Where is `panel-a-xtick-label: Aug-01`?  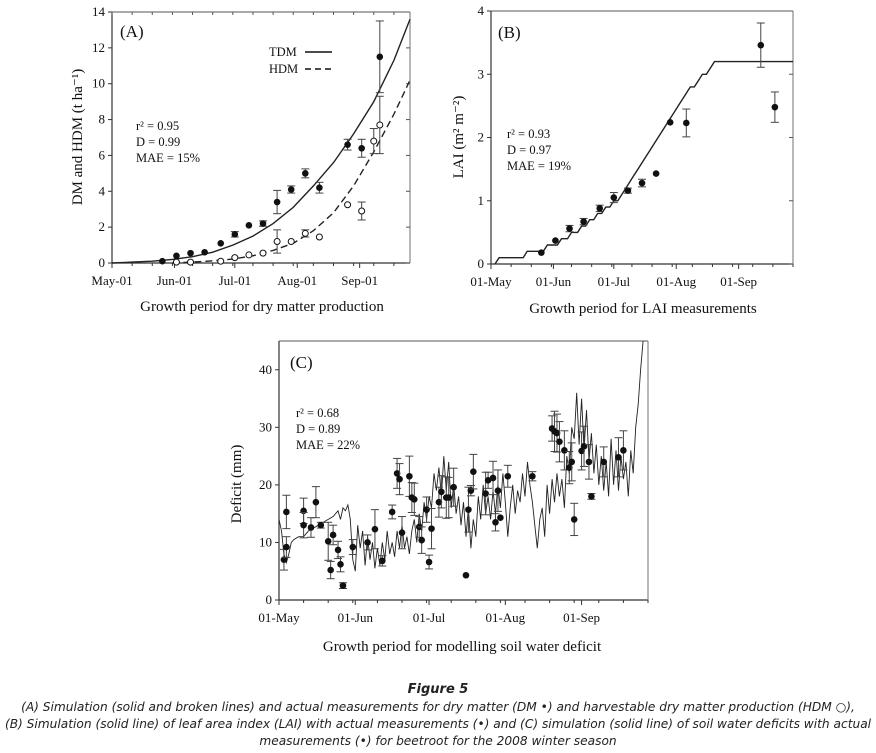 panel-a-xtick-label: Aug-01 is located at coordinates (297, 280).